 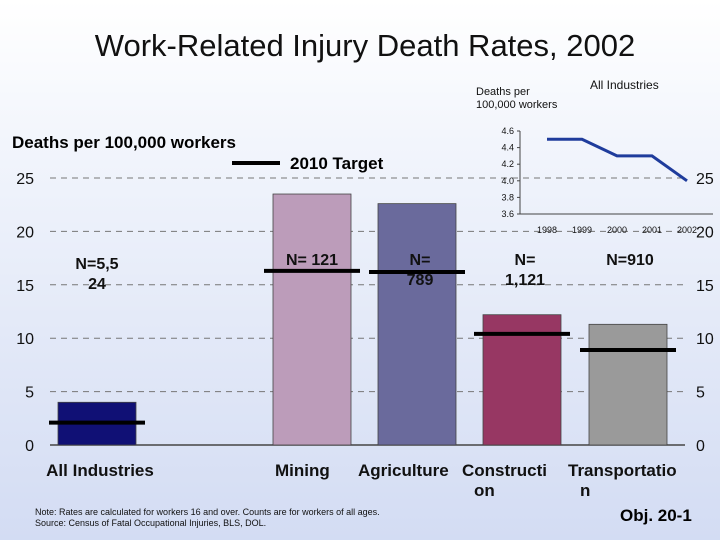 I want to click on category-label: Constructi on, so click(x=517, y=481).